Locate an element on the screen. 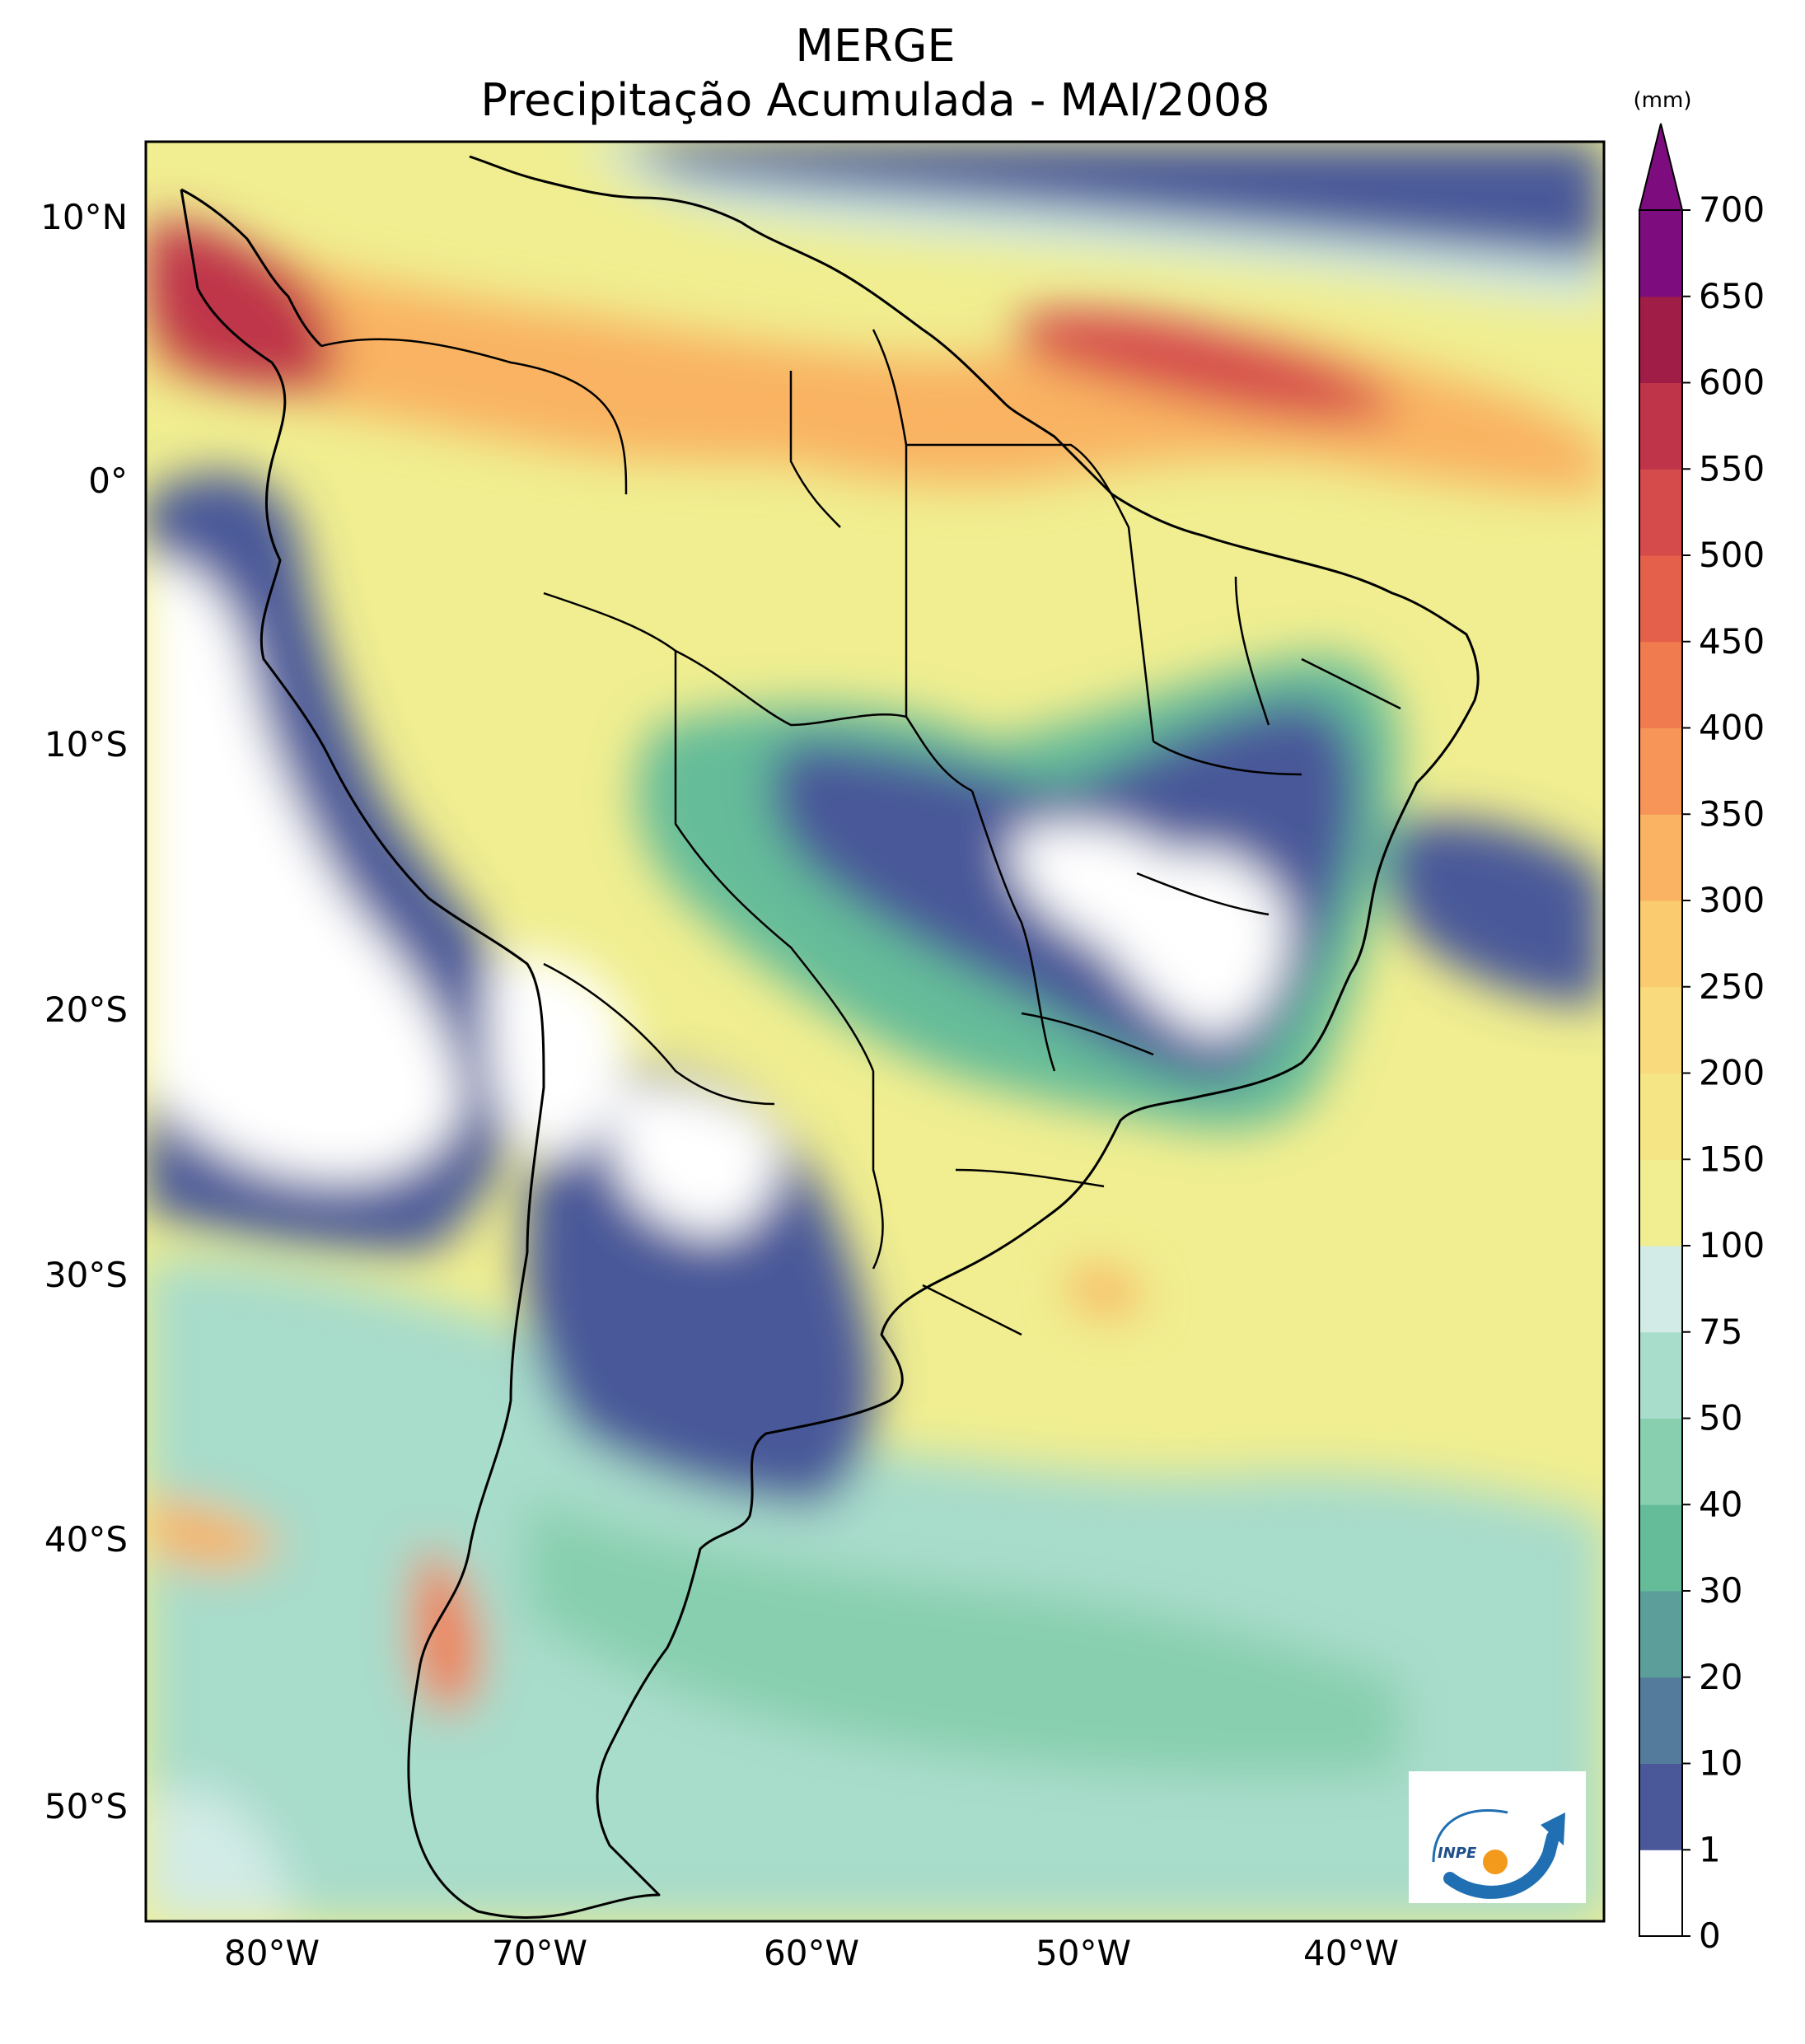  lat-label: 20°S is located at coordinates (86, 1009).